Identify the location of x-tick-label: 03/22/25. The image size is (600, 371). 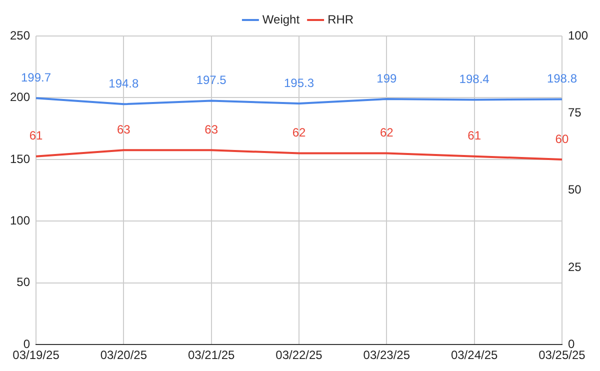
(299, 355).